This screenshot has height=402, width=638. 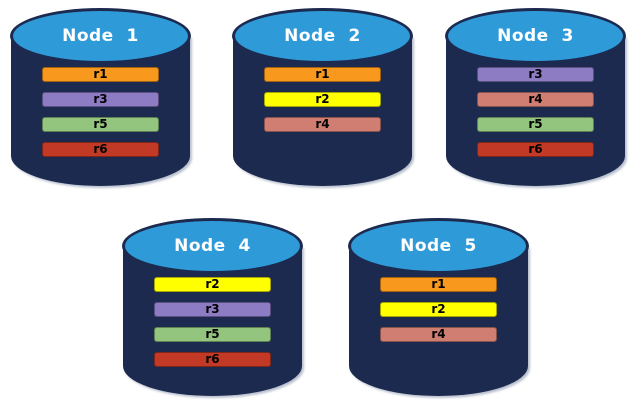 I want to click on node-1-replica-list: r1 r3 r5 r6, so click(x=100, y=112).